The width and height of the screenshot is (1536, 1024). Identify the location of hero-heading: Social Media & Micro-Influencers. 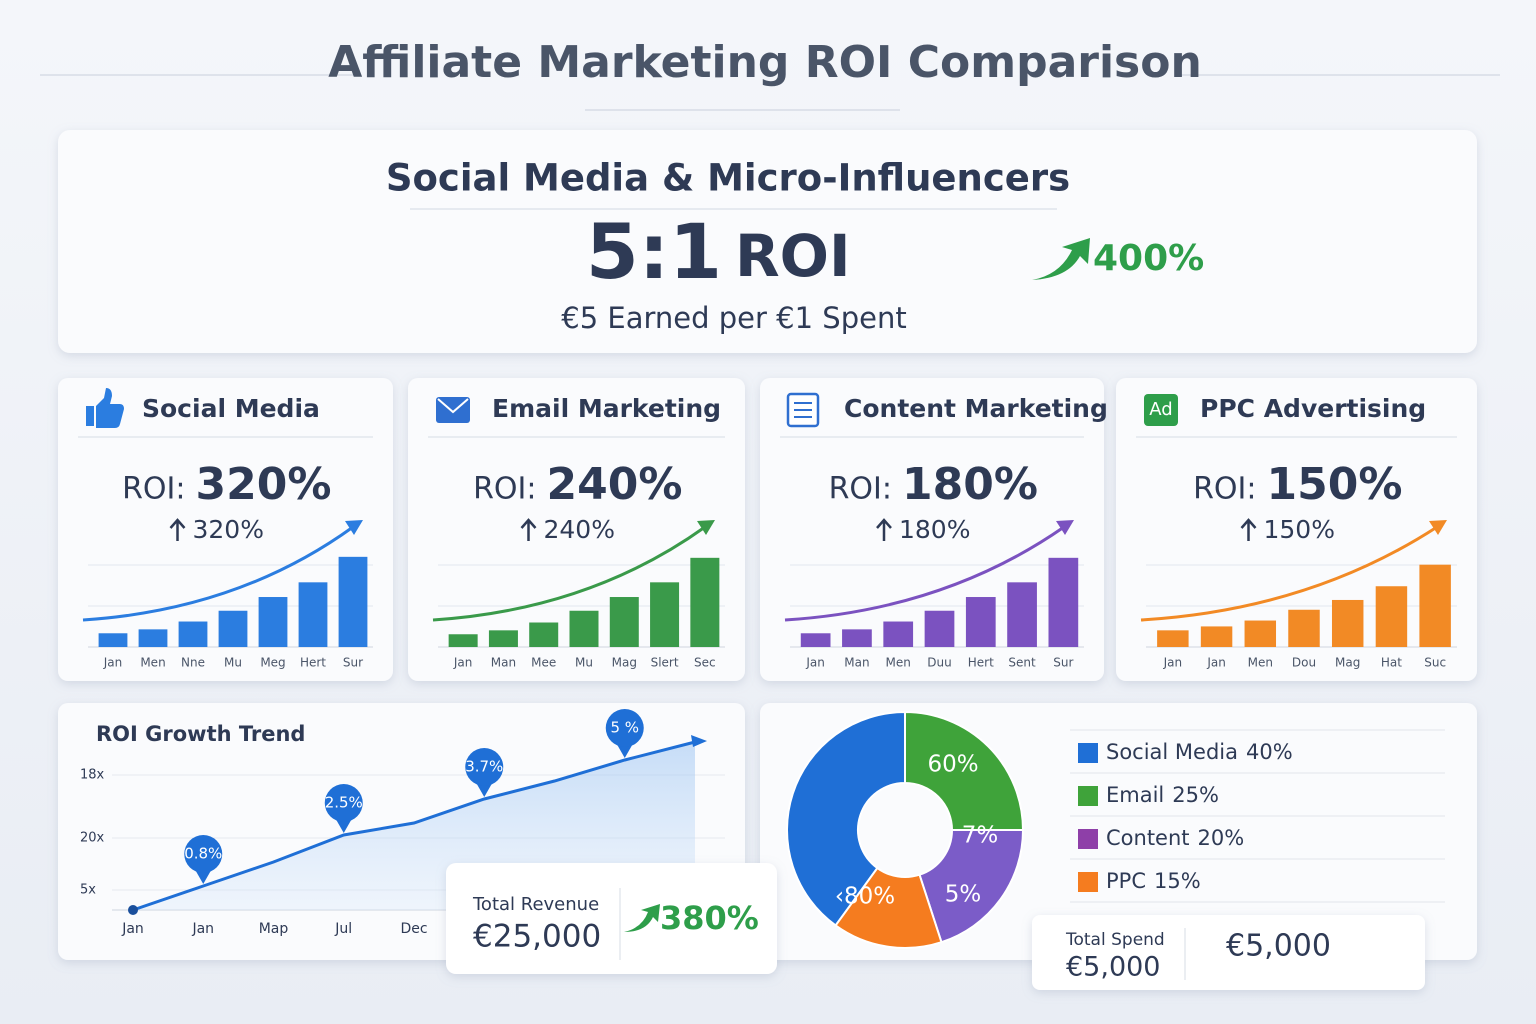
(728, 178).